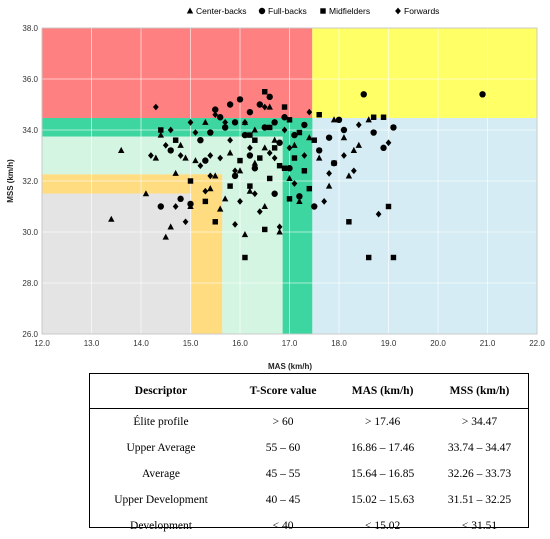  What do you see at coordinates (382, 422) in the screenshot?
I see `mas-cell: > 17.46` at bounding box center [382, 422].